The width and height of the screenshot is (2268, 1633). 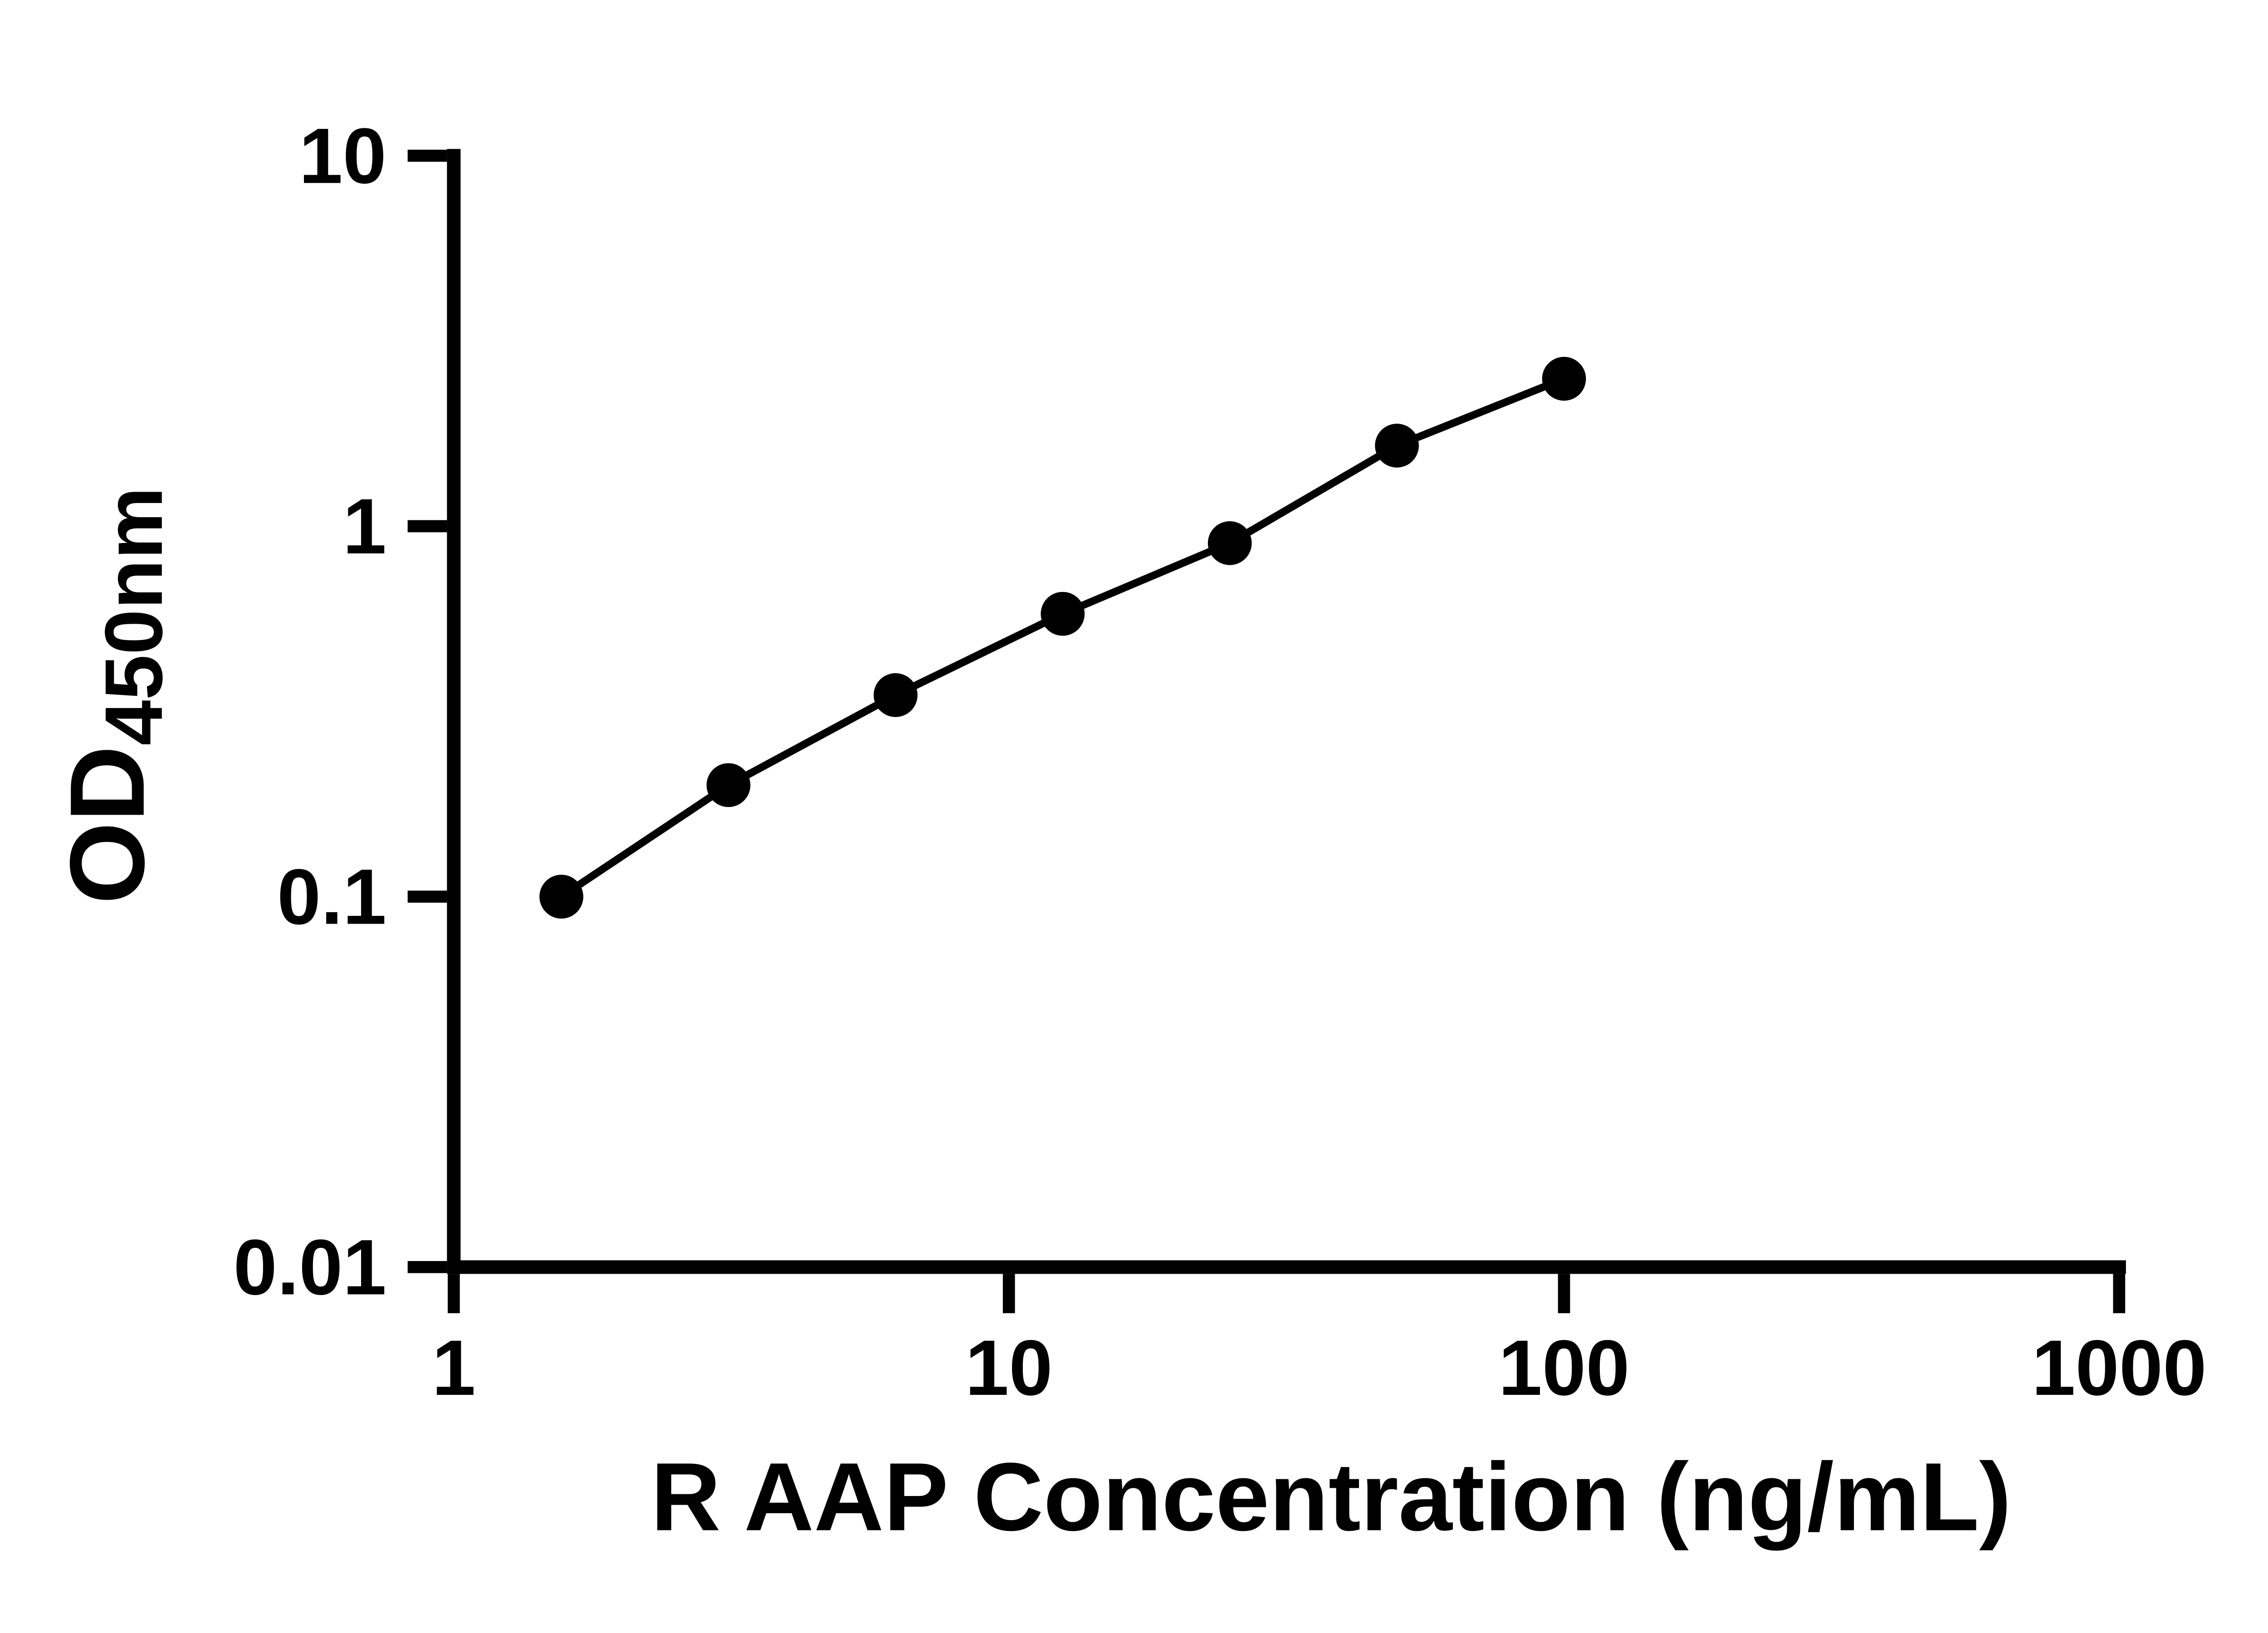 I want to click on x-tick-label: 100, so click(x=1564, y=1368).